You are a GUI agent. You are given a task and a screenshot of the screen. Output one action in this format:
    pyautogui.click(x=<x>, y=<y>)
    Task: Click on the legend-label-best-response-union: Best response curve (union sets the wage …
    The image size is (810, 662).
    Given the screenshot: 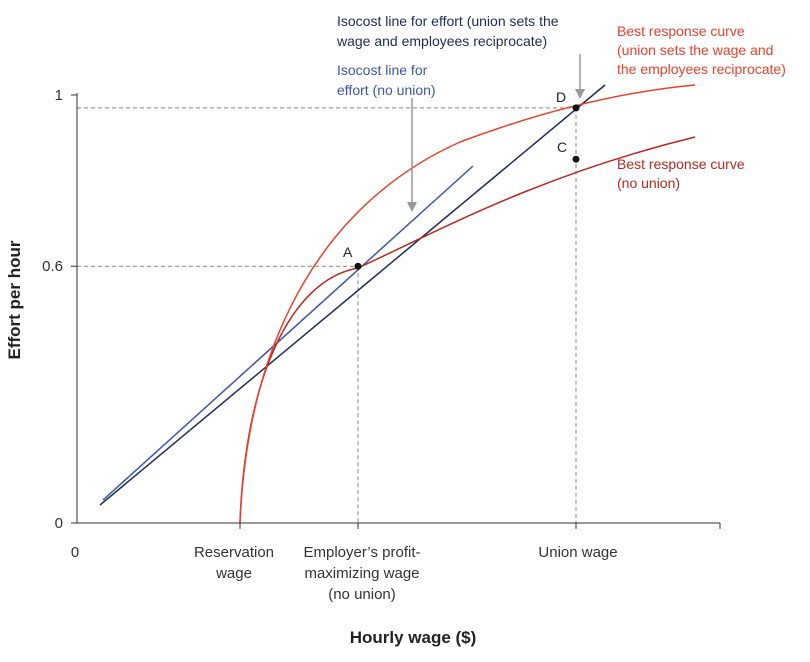 What is the action you would take?
    pyautogui.click(x=701, y=50)
    